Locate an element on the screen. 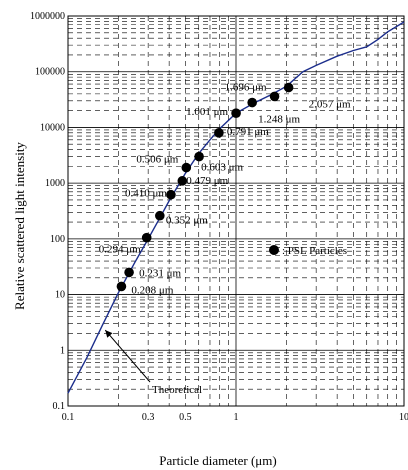 The image size is (408, 470). y-axis-title: Relative scattered light intensity is located at coordinates (19, 226).